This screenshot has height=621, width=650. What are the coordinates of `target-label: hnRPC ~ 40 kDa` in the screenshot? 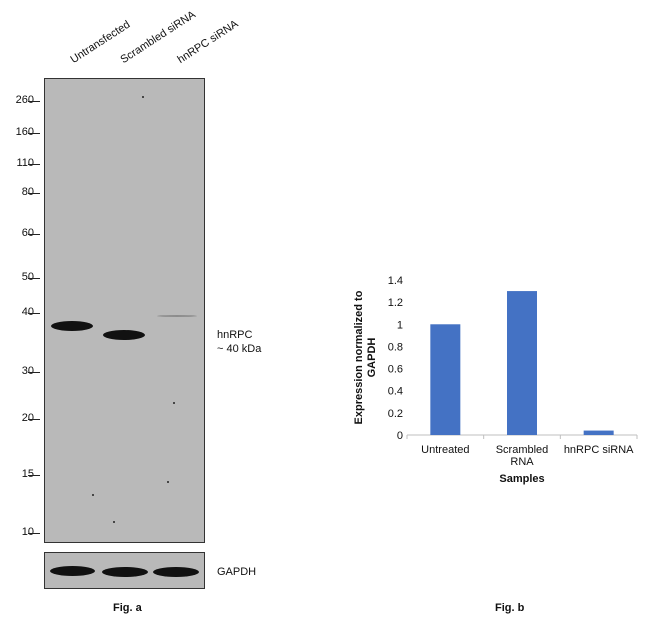 It's located at (239, 342).